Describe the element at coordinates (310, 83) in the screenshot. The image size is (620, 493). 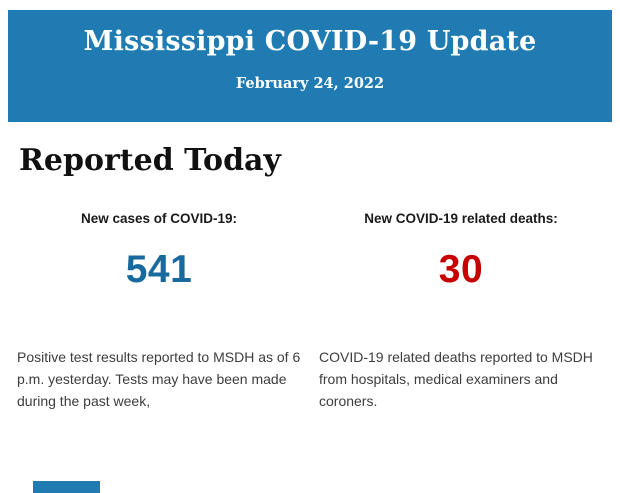
I see `header-date: February 24, 2022` at that location.